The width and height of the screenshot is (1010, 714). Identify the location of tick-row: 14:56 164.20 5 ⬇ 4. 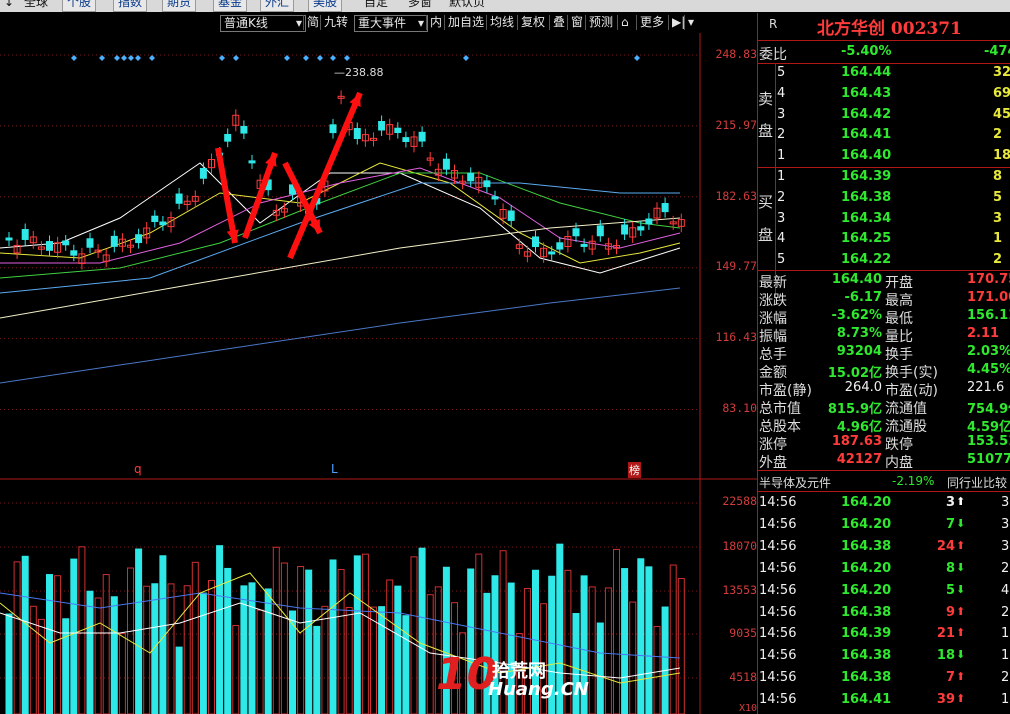
(883, 590).